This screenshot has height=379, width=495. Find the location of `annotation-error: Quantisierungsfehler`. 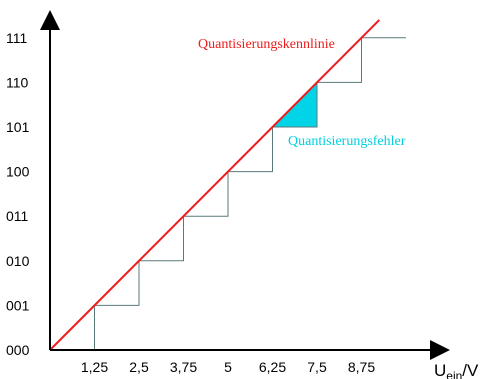

annotation-error: Quantisierungsfehler is located at coordinates (347, 141).